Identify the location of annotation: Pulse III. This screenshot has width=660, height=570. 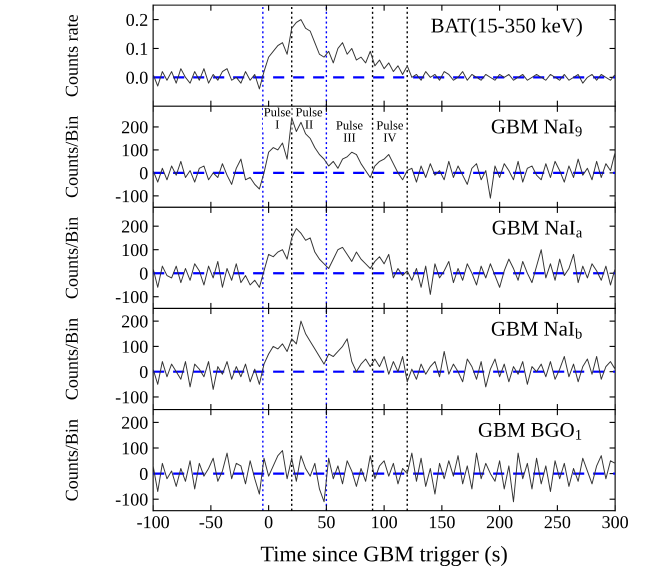
(349, 131).